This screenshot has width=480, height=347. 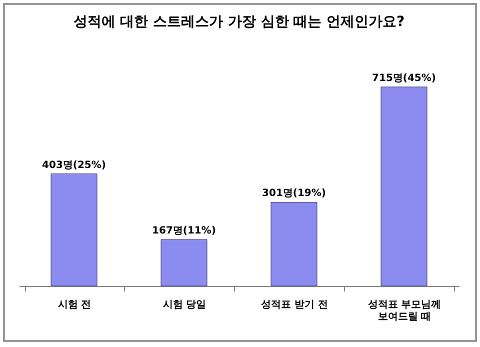 I want to click on data-label: 167명(11%), so click(x=184, y=231).